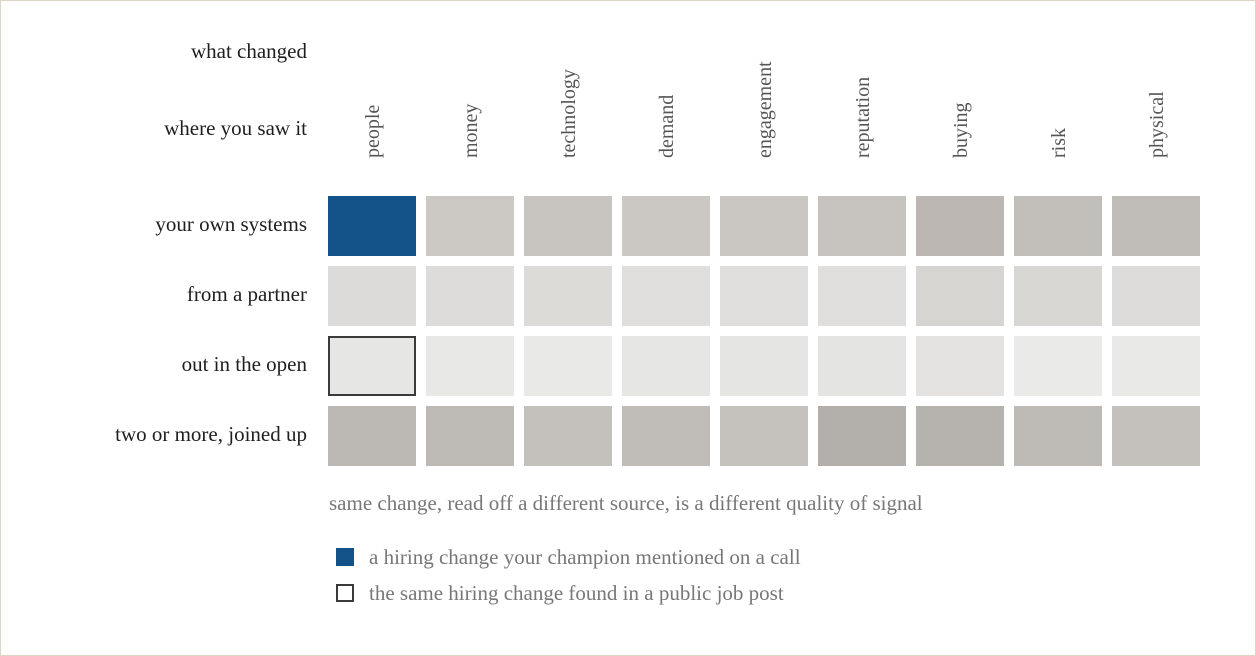 Image resolution: width=1256 pixels, height=656 pixels. I want to click on column-label-text: demand, so click(667, 126).